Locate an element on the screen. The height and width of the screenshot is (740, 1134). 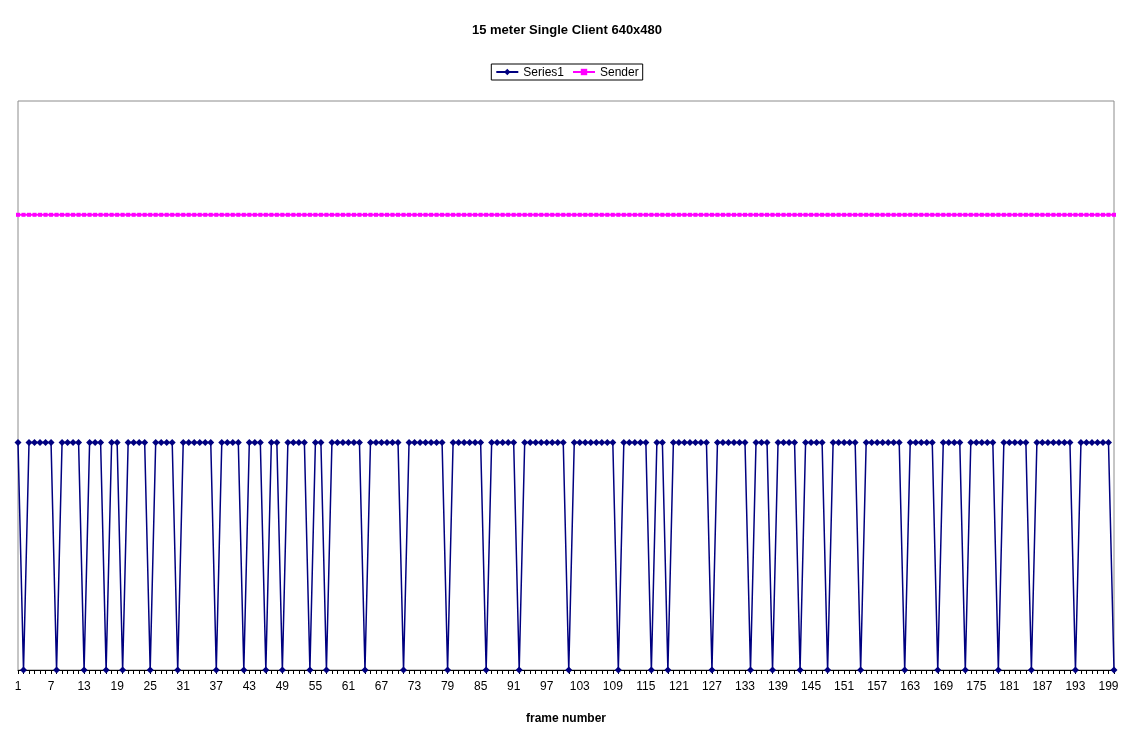
legend-label: Series1 is located at coordinates (544, 72).